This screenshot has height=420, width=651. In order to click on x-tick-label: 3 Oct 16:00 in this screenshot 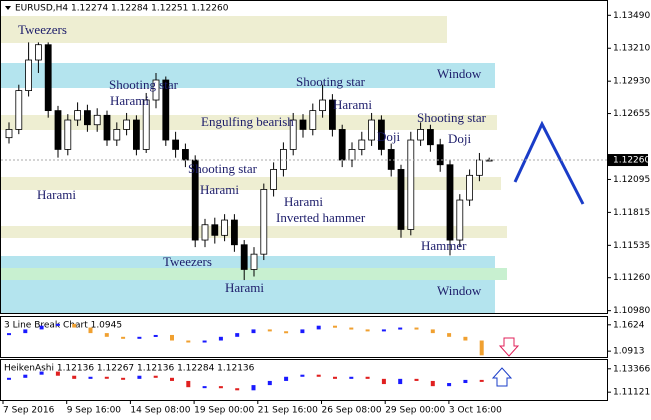, I will do `click(475, 411)`.